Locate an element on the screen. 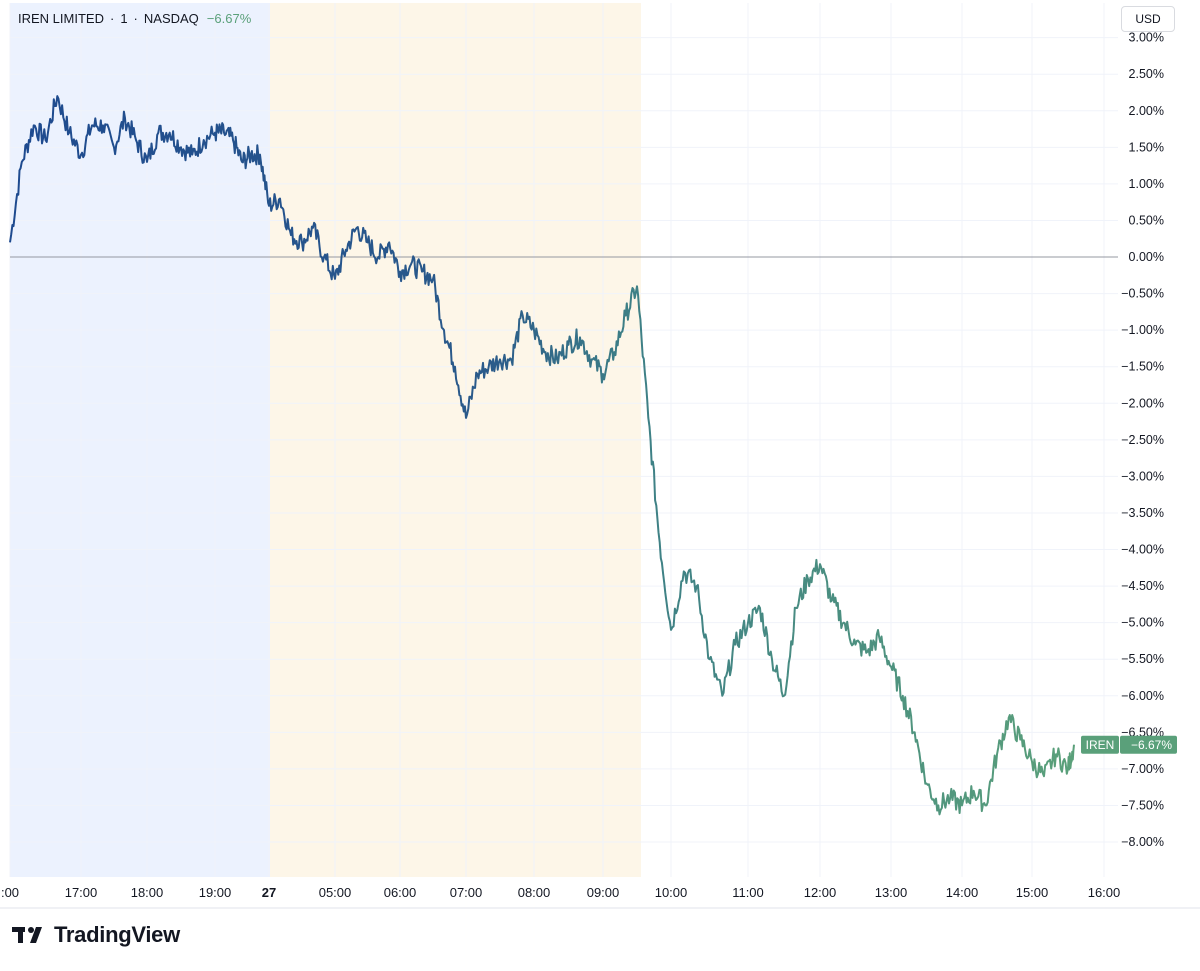 Image resolution: width=1200 pixels, height=971 pixels. last-value-badge is located at coordinates (1148, 744).